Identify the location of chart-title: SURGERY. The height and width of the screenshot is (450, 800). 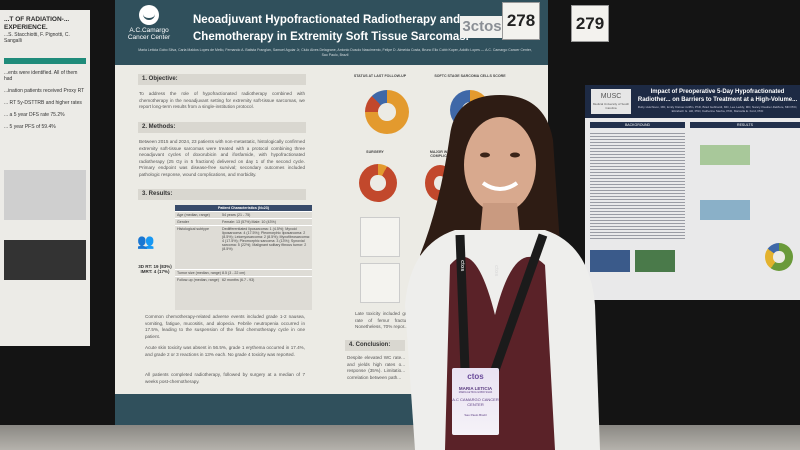
(375, 152).